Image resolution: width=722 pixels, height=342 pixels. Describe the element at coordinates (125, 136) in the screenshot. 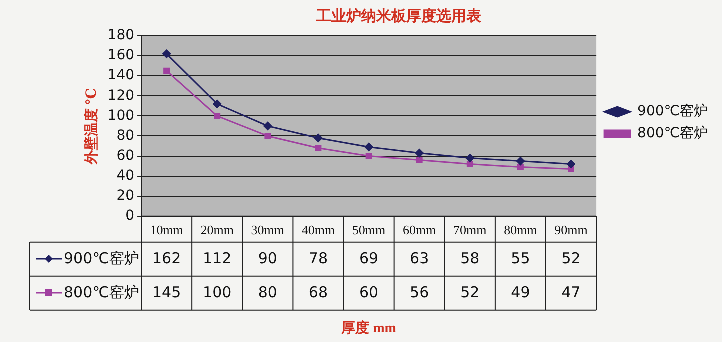

I see `y-tick-label: 80` at that location.